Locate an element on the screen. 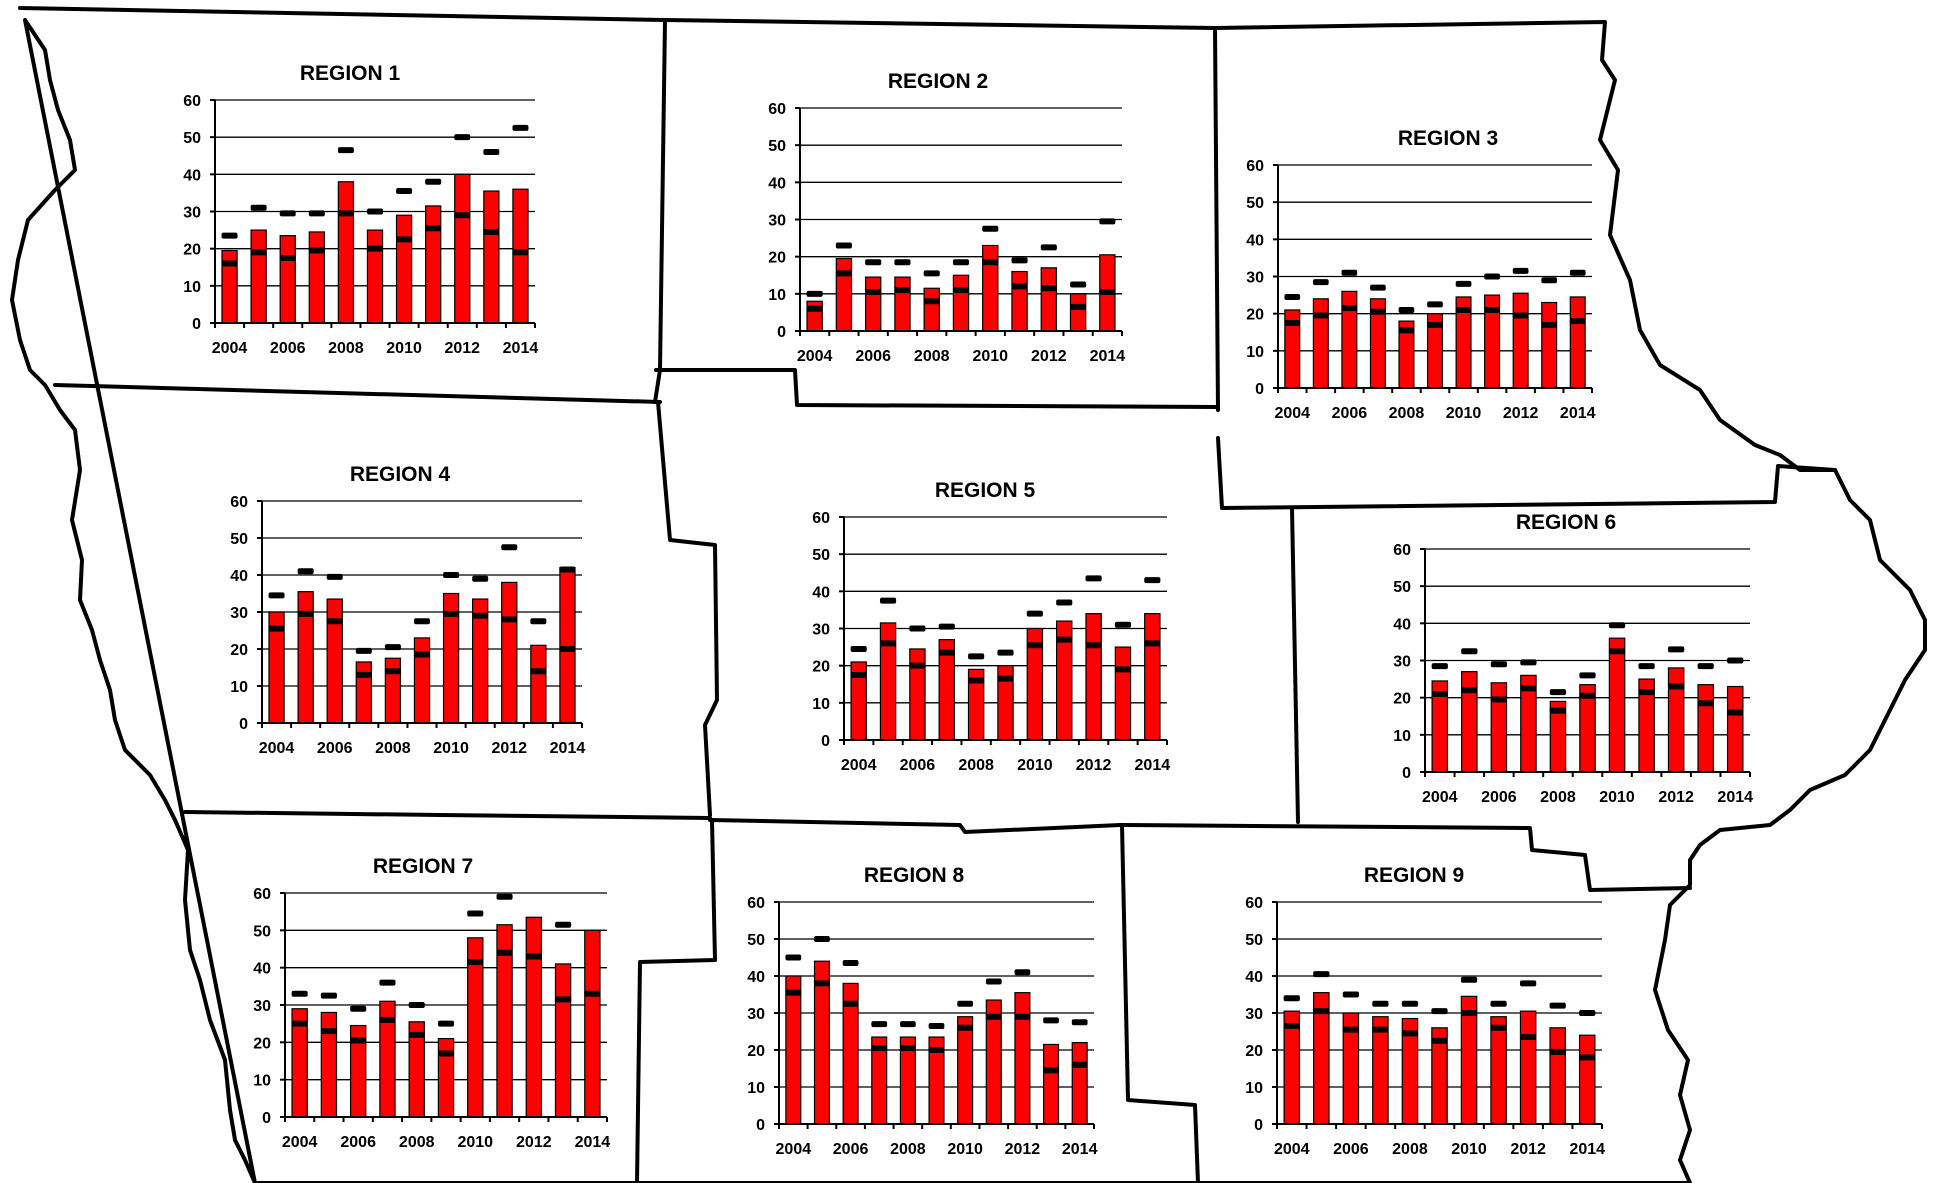 The height and width of the screenshot is (1183, 1940). marker-2-2014 is located at coordinates (1577, 321).